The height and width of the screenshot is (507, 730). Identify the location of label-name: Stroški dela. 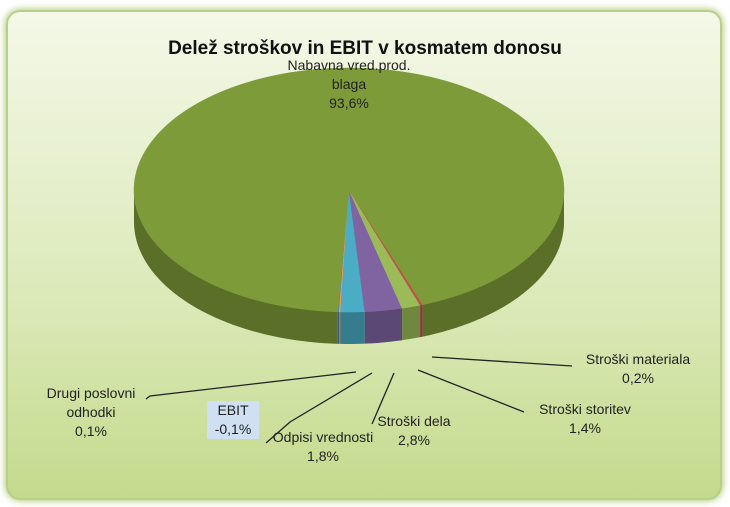
(414, 421).